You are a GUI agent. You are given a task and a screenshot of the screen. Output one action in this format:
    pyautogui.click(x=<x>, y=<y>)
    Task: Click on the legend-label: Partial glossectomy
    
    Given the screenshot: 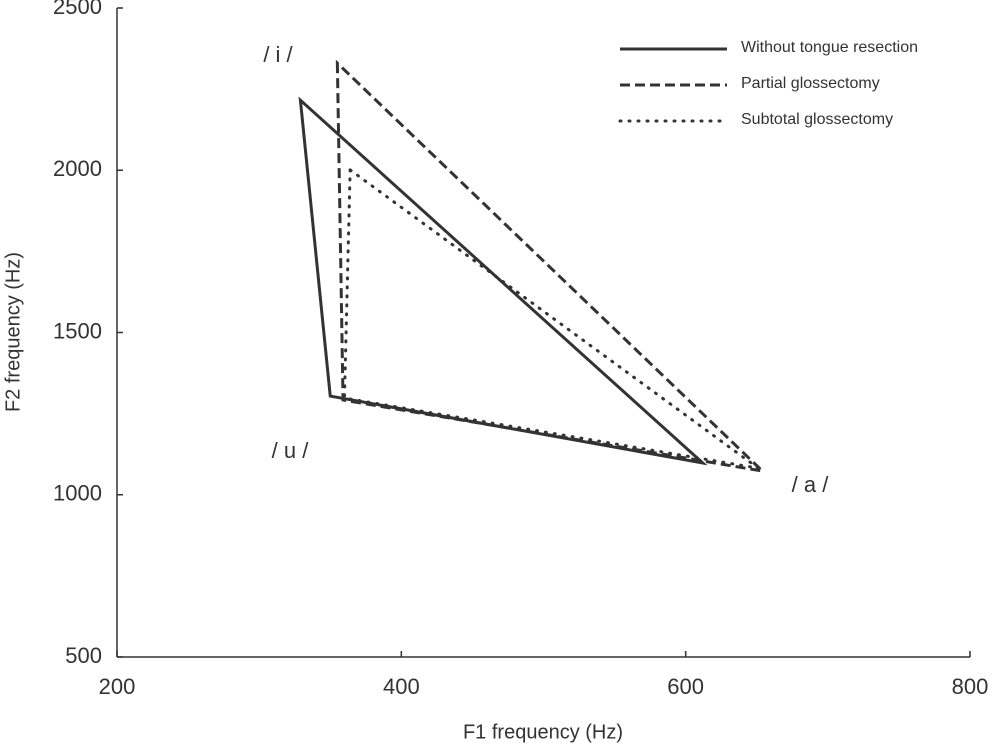 What is the action you would take?
    pyautogui.click(x=810, y=83)
    